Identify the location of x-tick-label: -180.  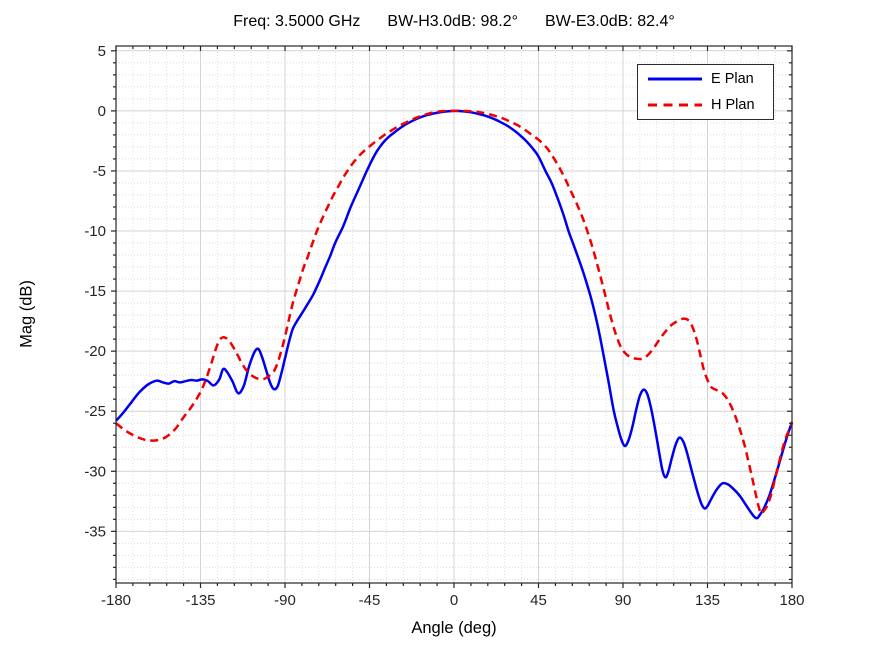
(116, 600).